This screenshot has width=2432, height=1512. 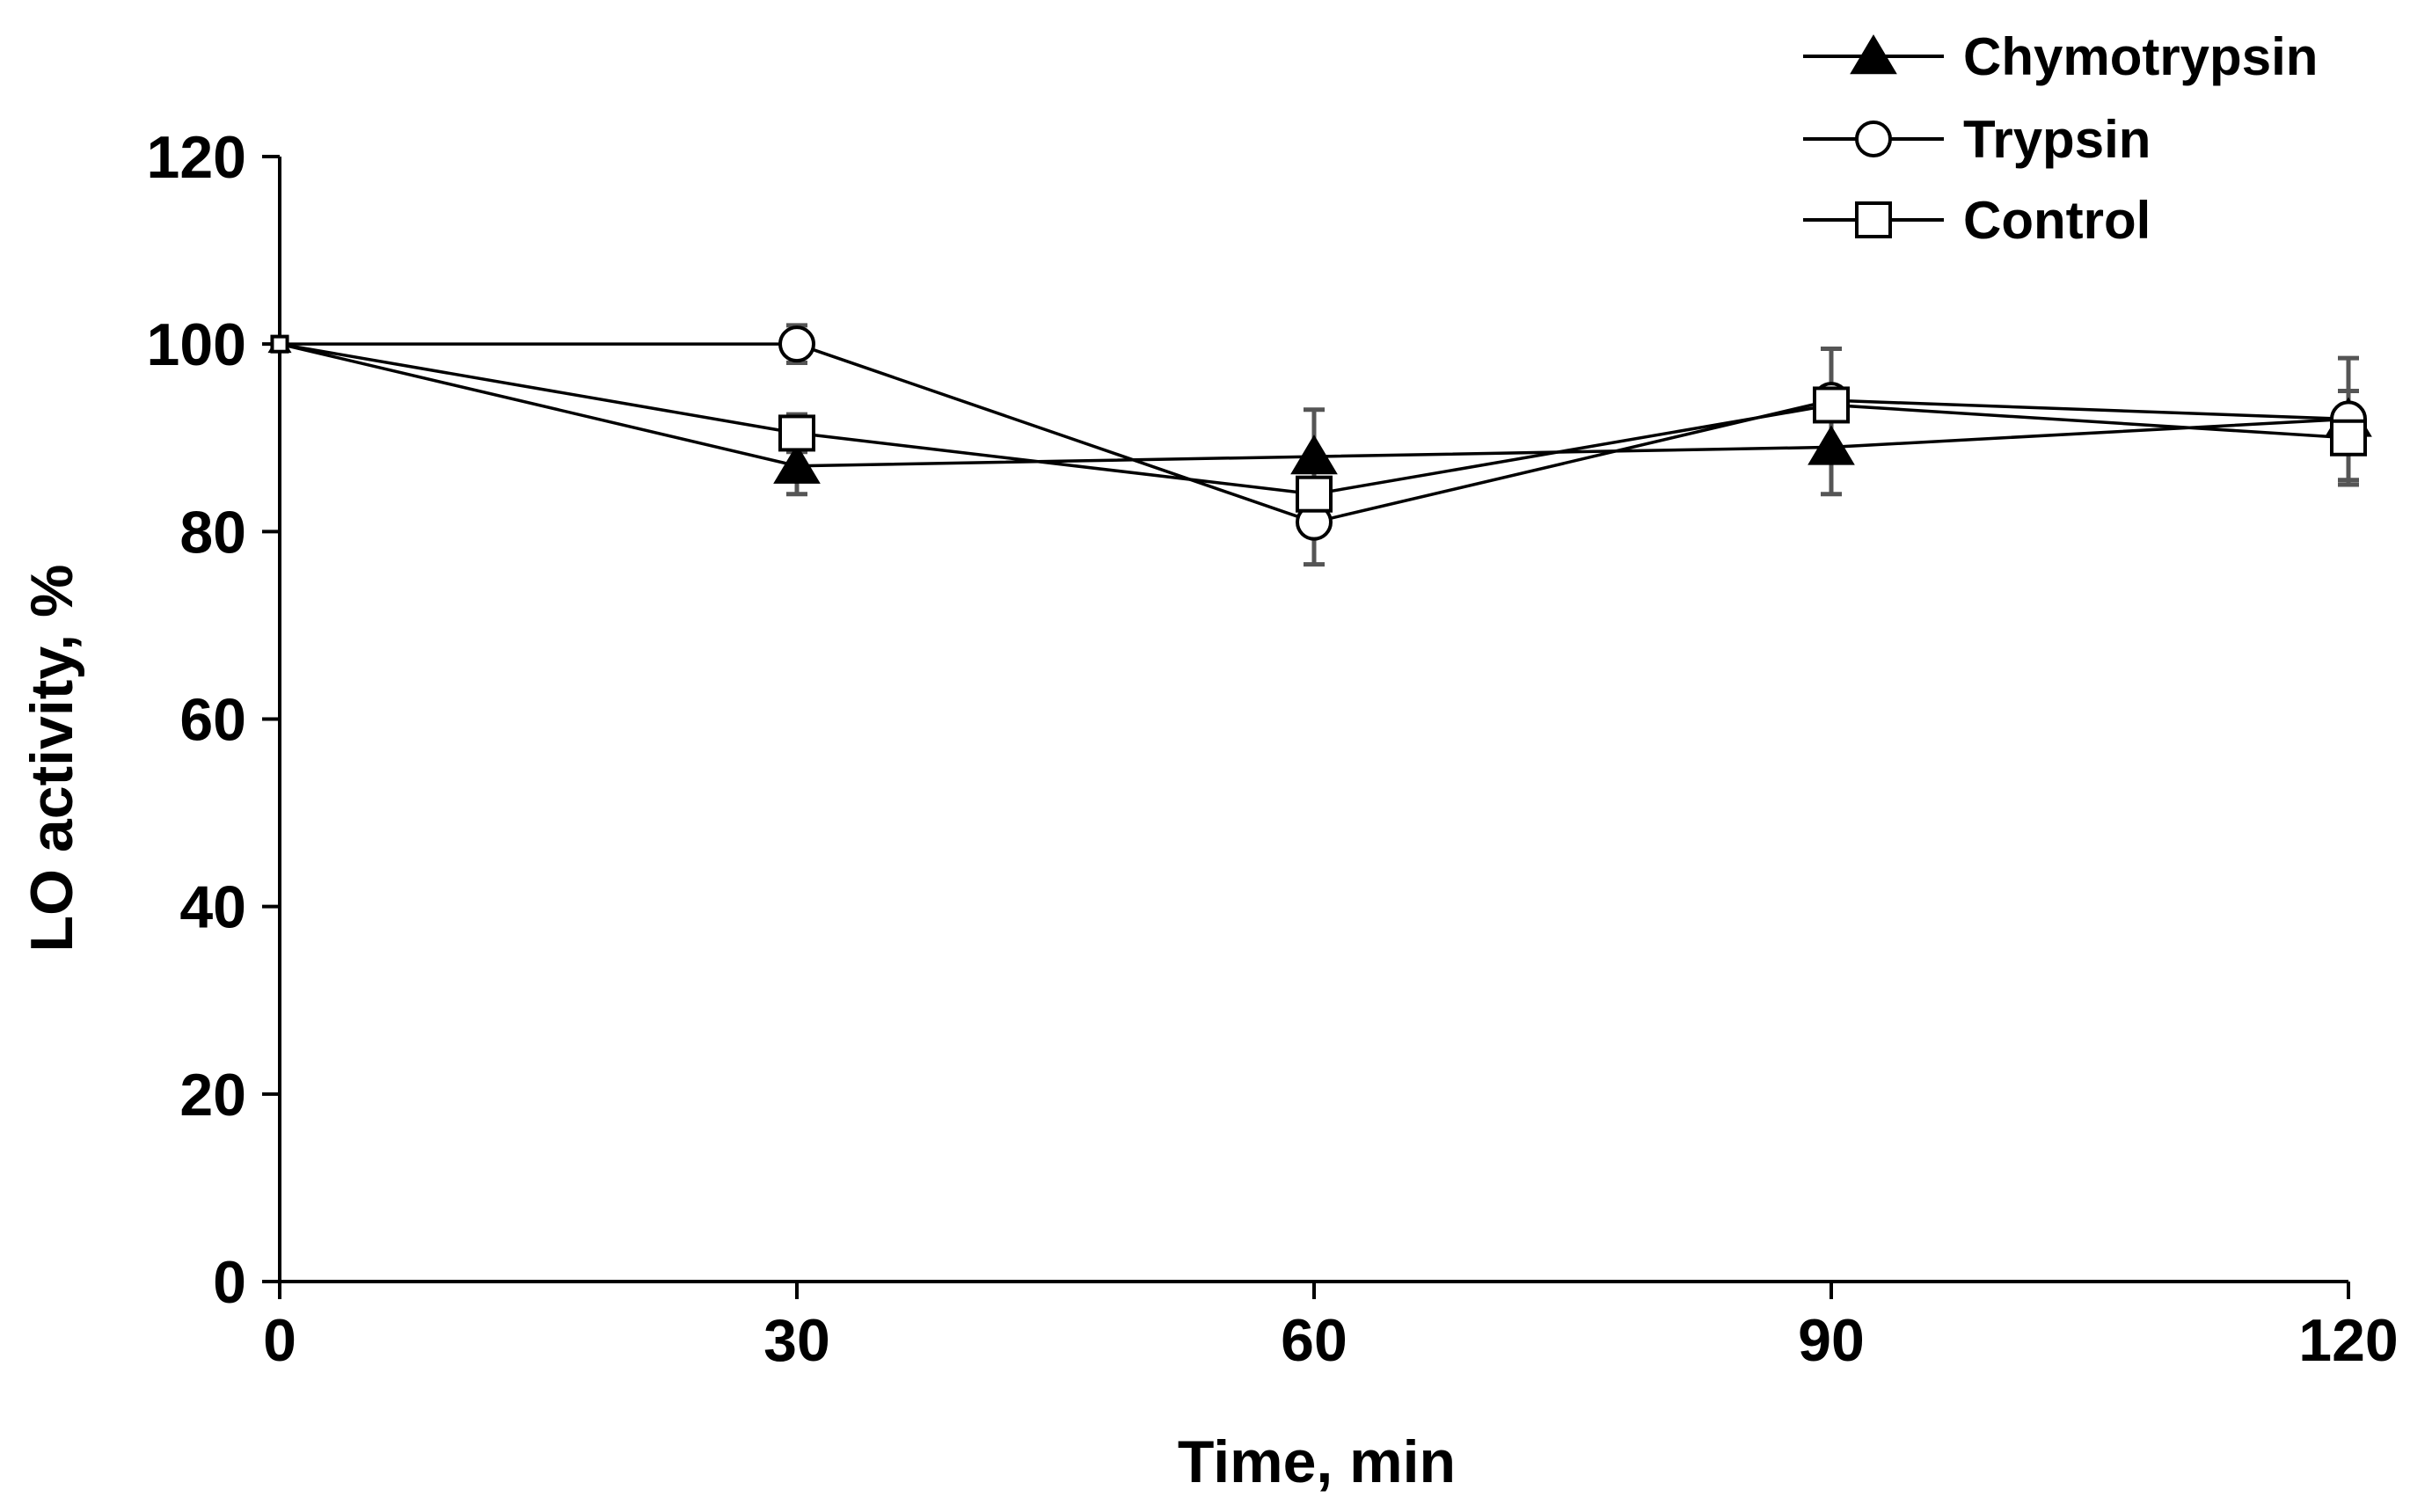 I want to click on y-tick-label: 100, so click(x=196, y=344).